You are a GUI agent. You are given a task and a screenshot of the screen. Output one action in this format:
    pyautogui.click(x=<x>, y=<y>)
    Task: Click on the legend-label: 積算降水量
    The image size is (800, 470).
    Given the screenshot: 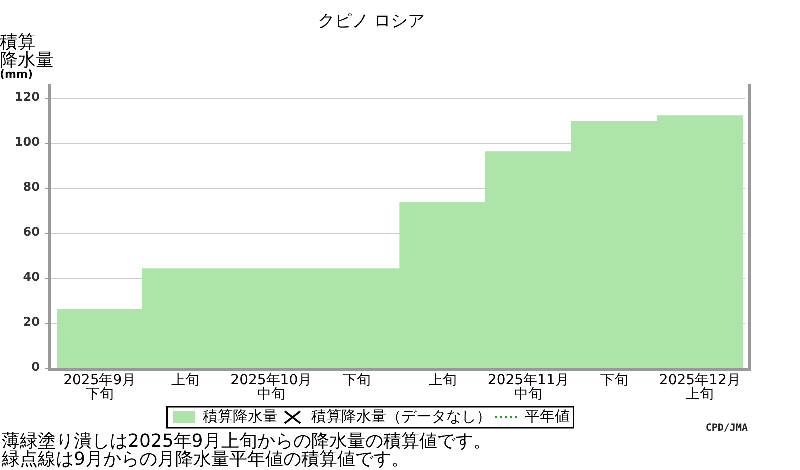 What is the action you would take?
    pyautogui.click(x=240, y=416)
    